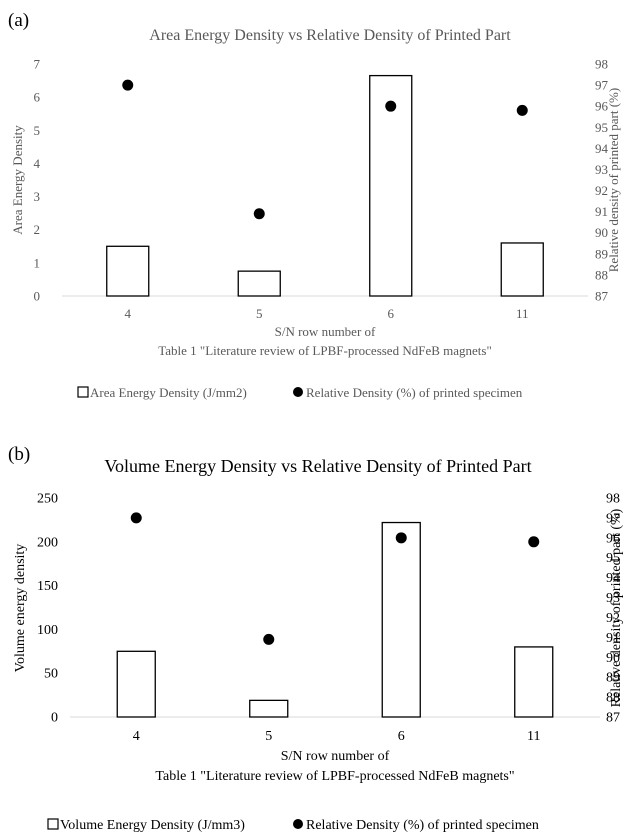 This screenshot has width=624, height=837. I want to click on y-tick-label: 250, so click(47, 499).